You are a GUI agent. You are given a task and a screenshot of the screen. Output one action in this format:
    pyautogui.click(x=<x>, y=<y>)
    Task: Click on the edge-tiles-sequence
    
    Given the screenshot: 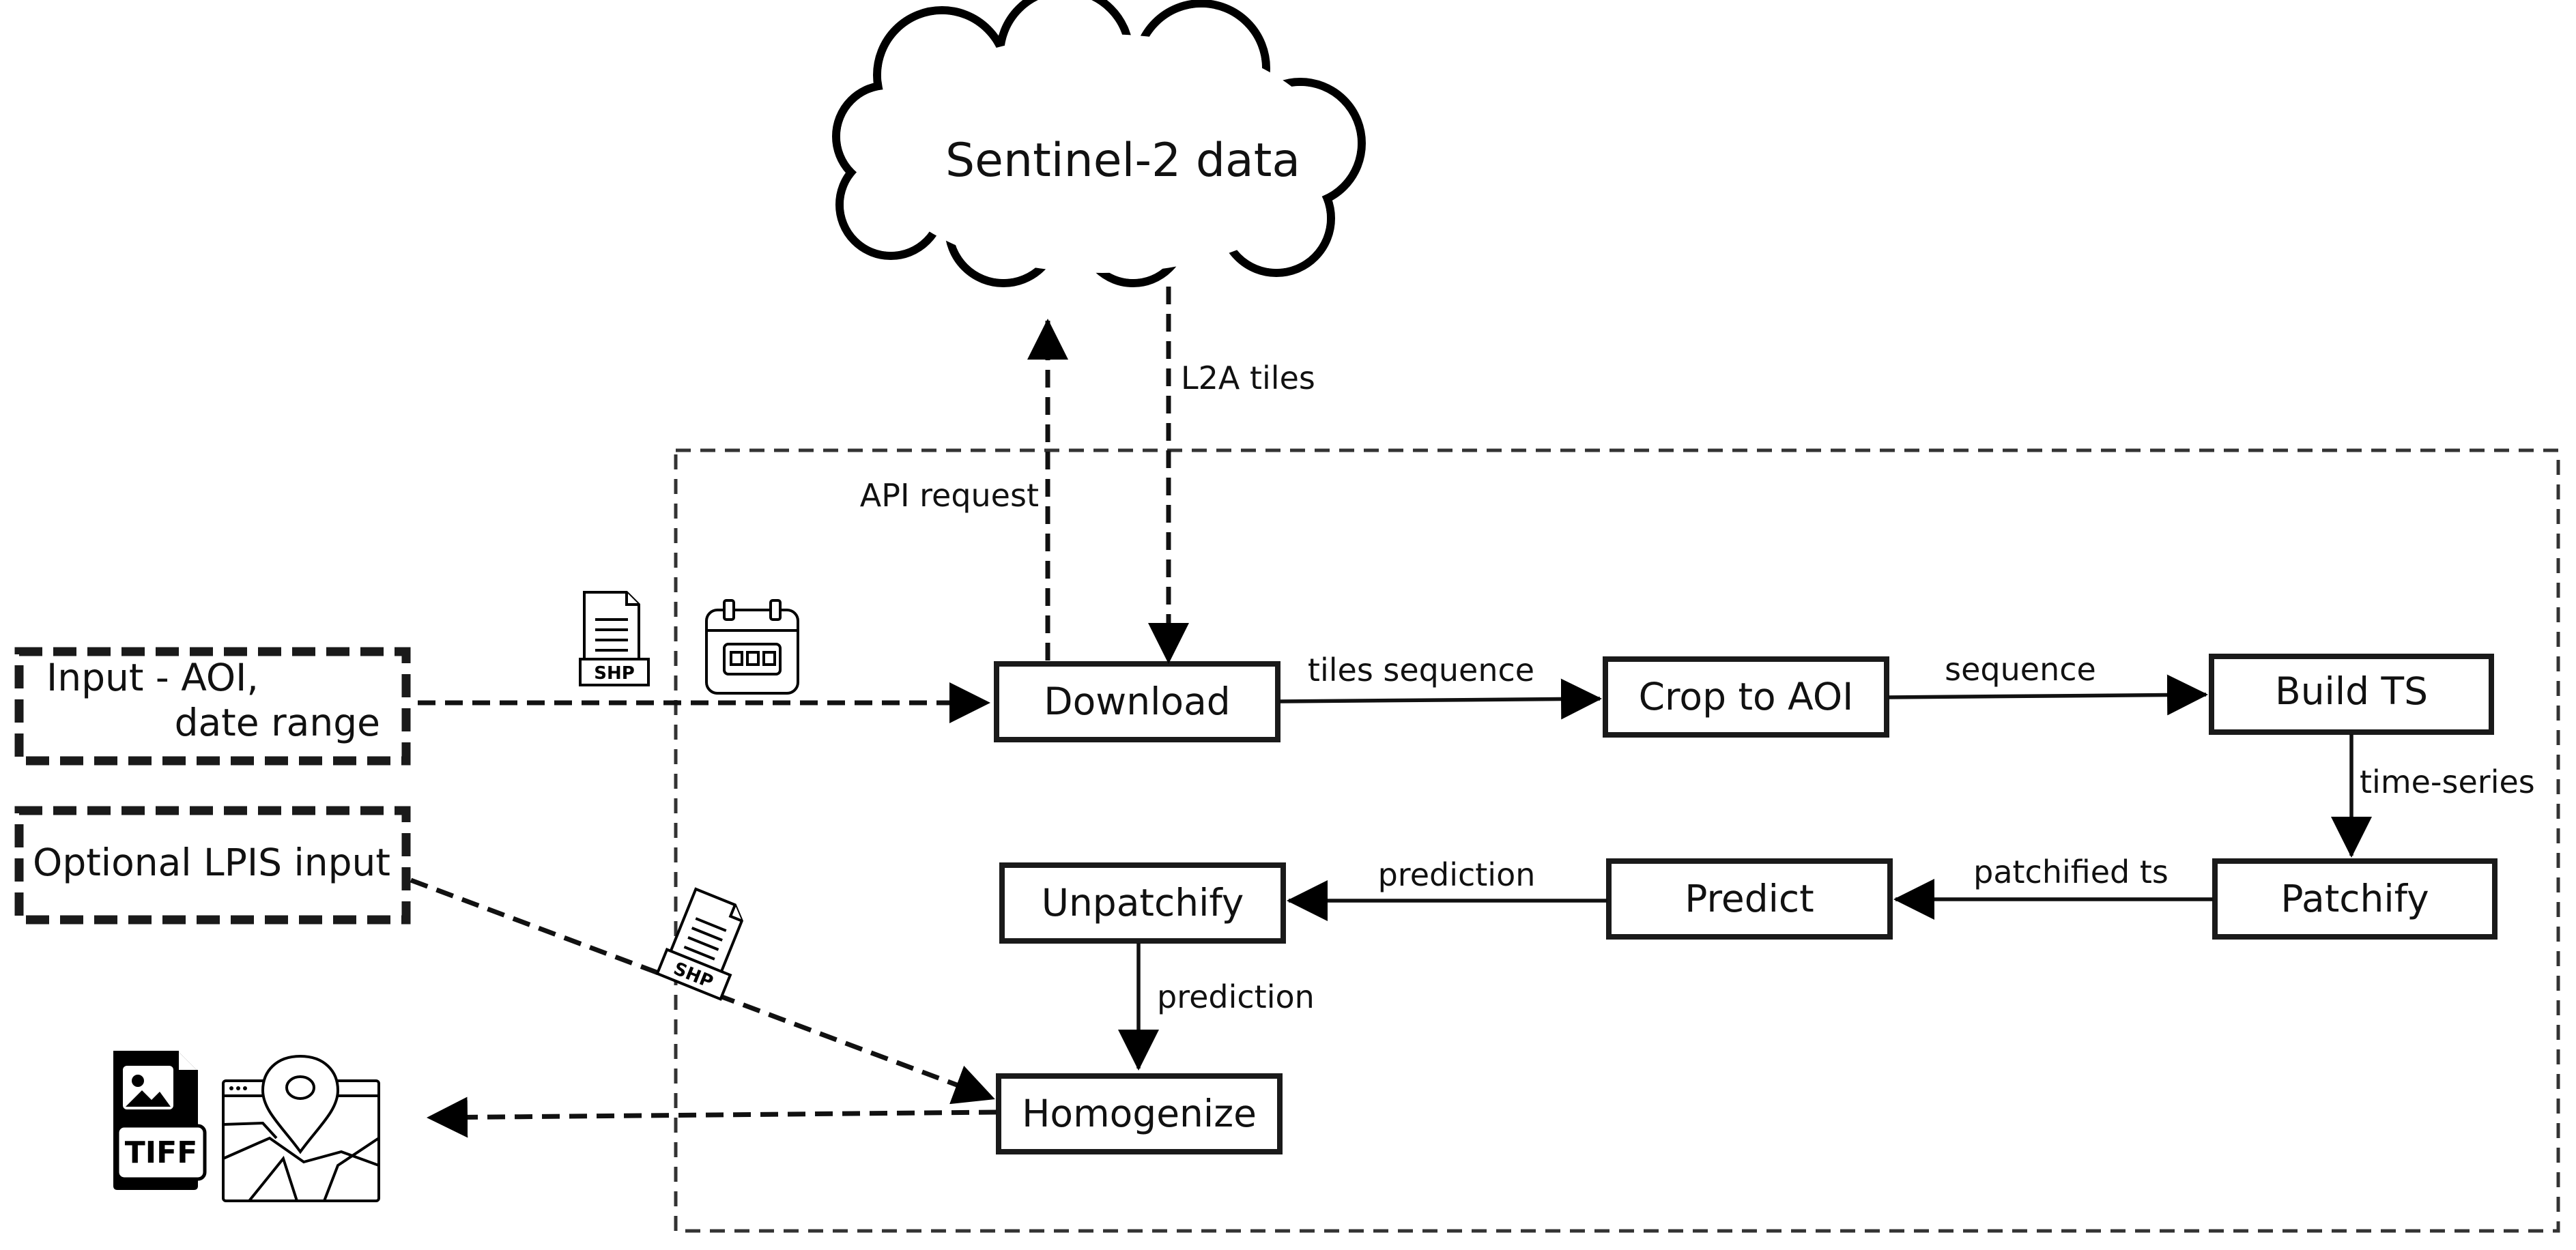 What is the action you would take?
    pyautogui.click(x=1440, y=699)
    